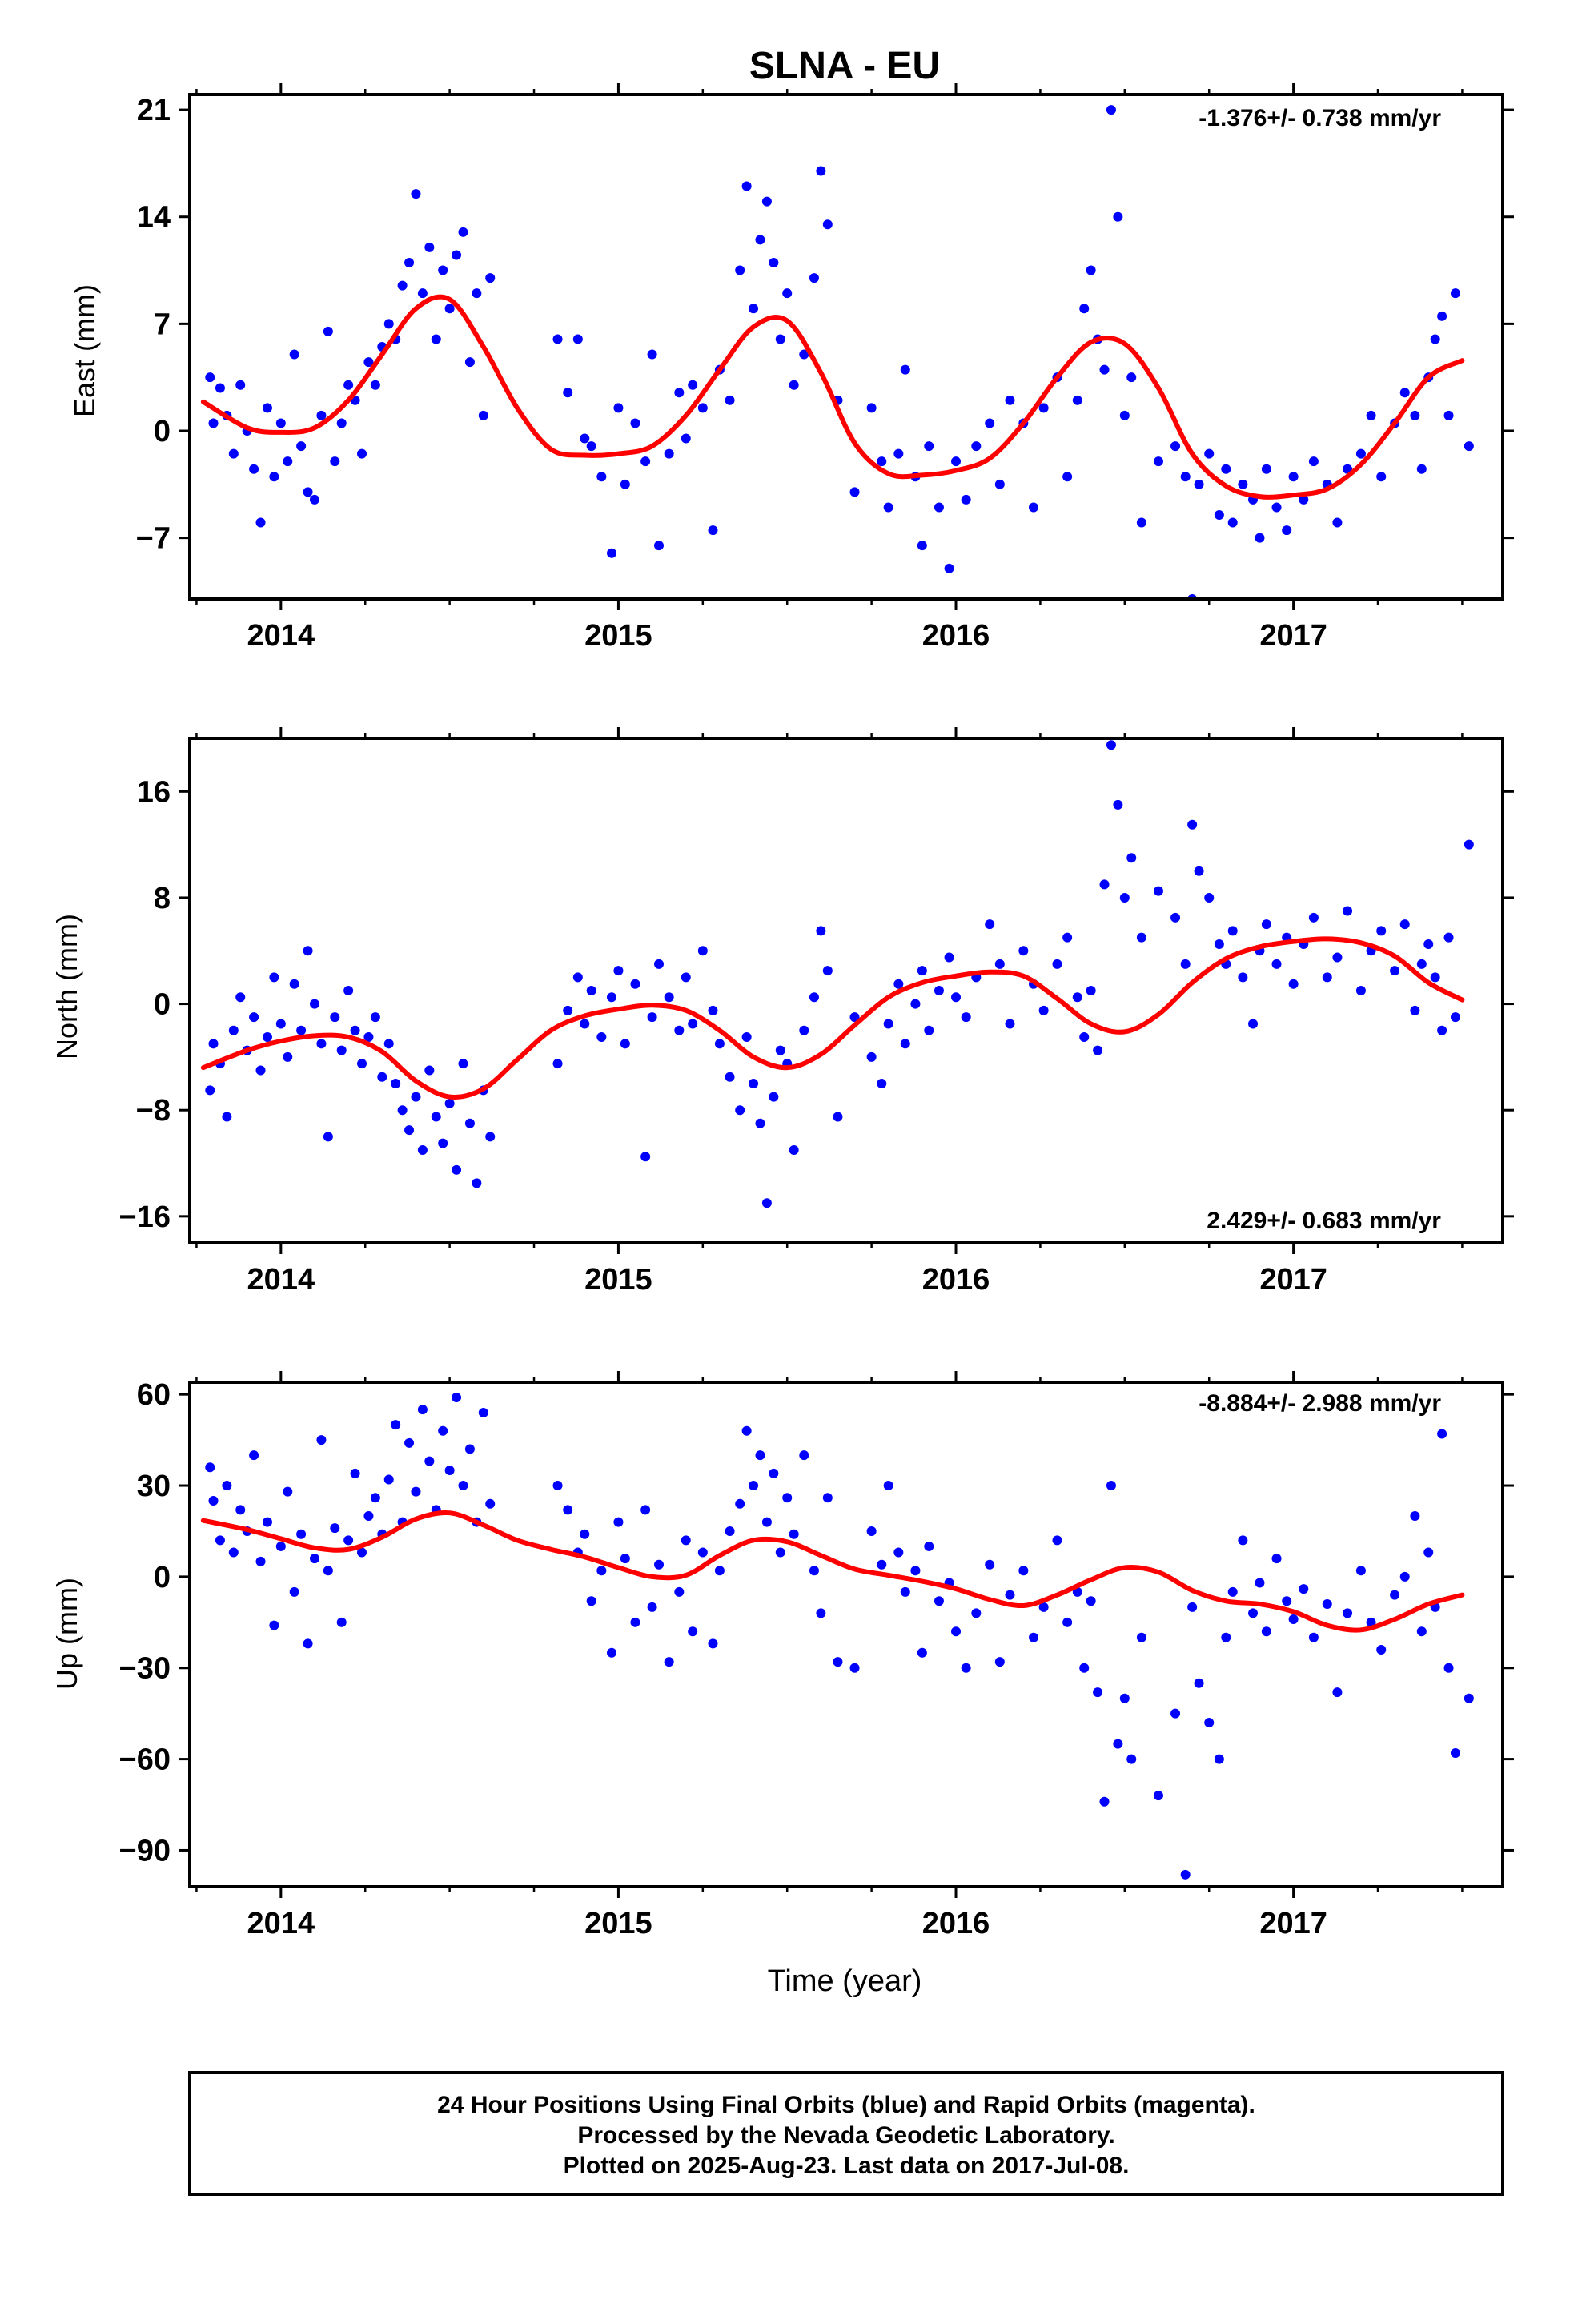  Describe the element at coordinates (281, 636) in the screenshot. I see `east-x-tick-label: 2014` at that location.